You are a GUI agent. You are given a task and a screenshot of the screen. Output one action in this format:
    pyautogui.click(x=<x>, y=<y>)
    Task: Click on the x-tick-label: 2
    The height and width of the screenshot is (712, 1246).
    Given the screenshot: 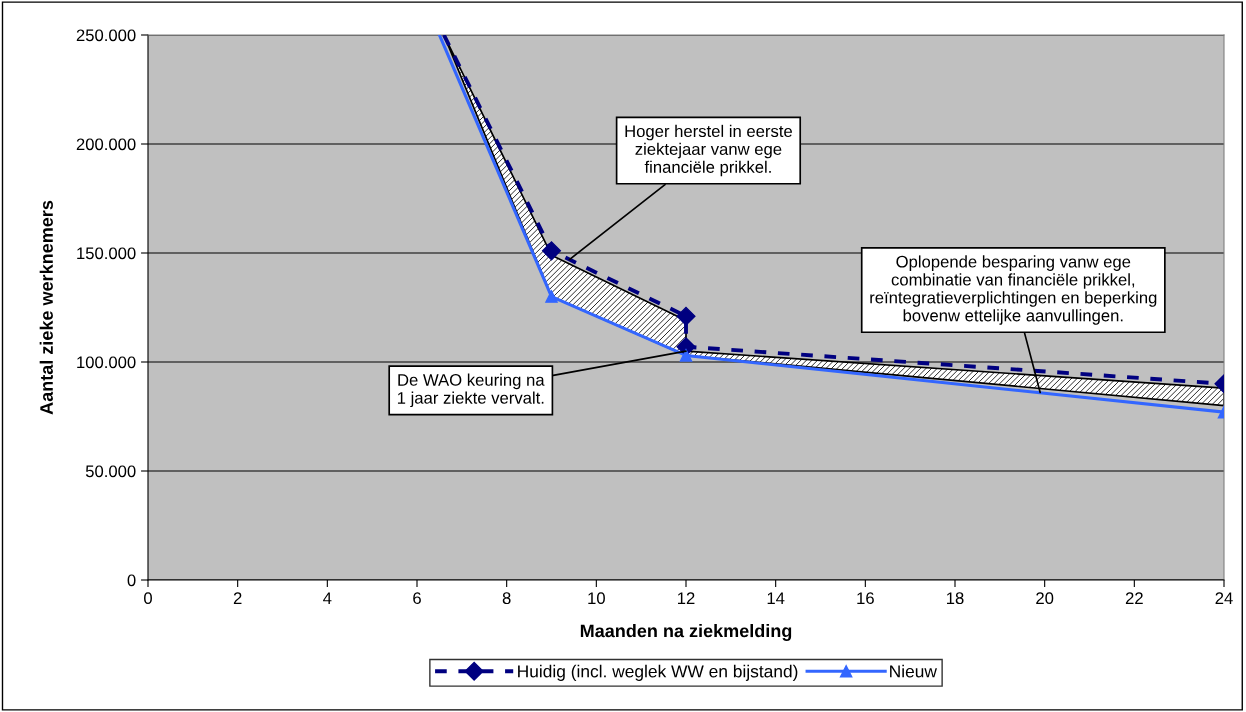 What is the action you would take?
    pyautogui.click(x=237, y=598)
    